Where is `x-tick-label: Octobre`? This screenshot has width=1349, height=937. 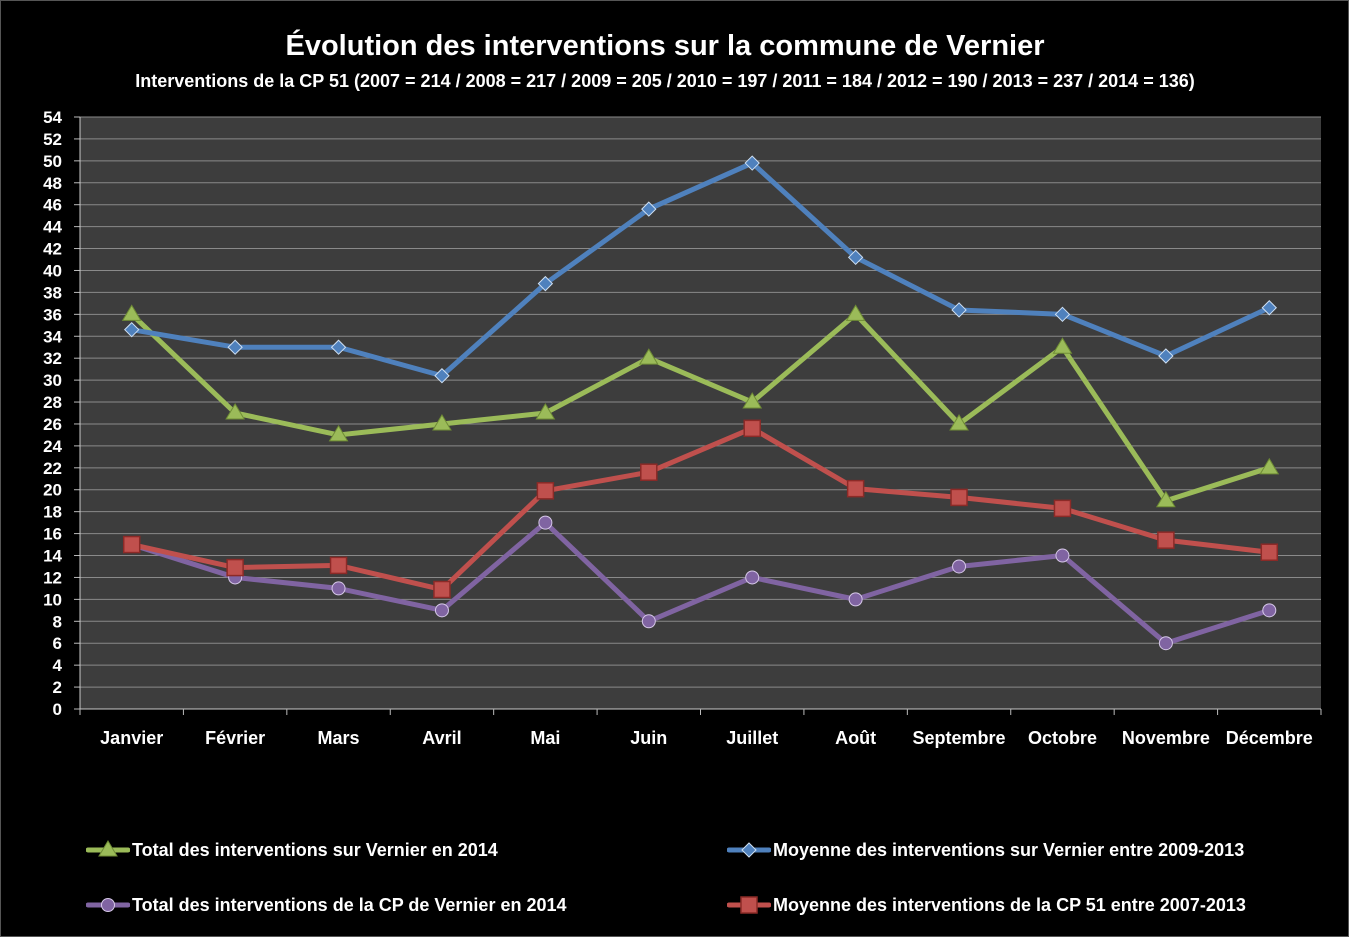
x-tick-label: Octobre is located at coordinates (1062, 738).